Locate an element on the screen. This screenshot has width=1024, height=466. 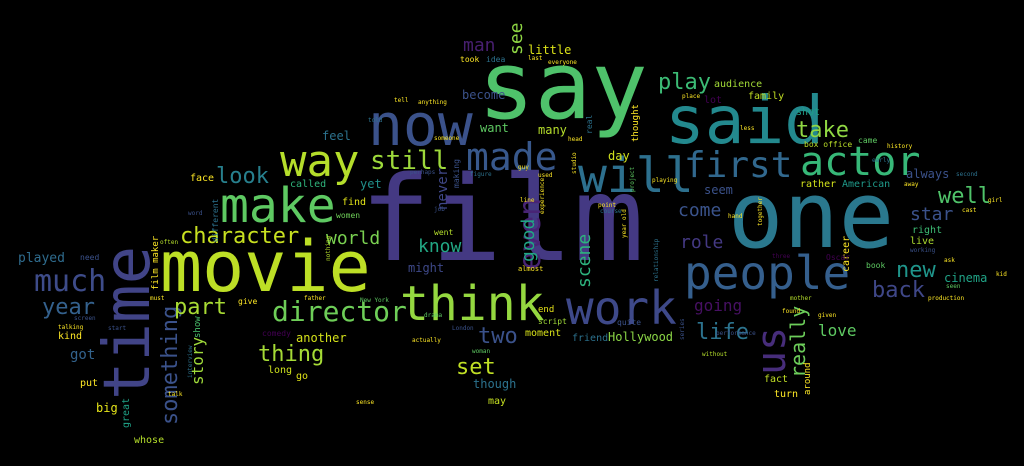
cloud-word-right: right is located at coordinates (927, 230).